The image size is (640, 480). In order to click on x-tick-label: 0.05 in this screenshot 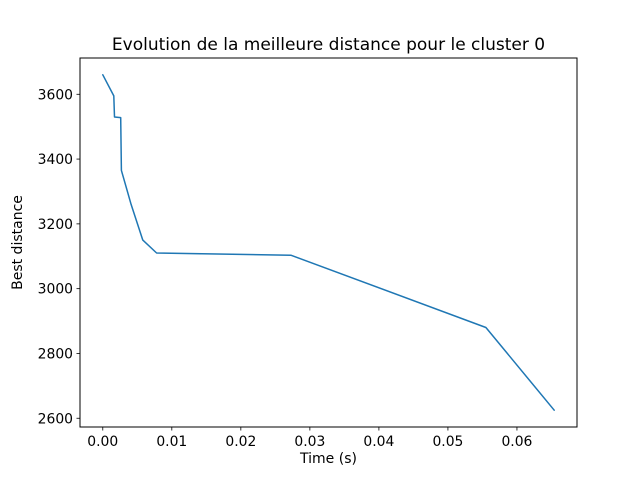, I will do `click(447, 442)`.